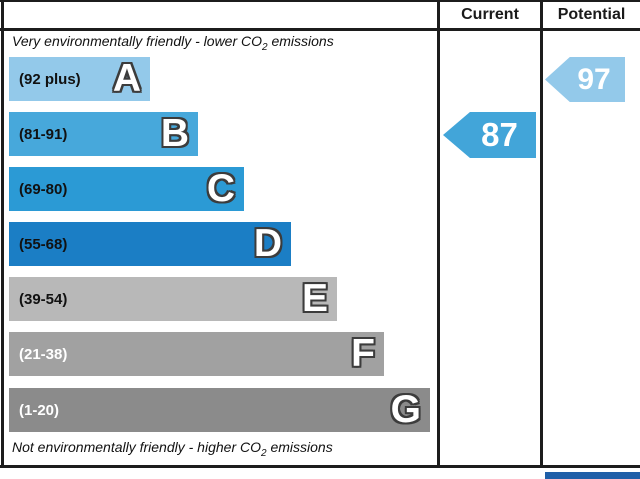 This screenshot has height=479, width=640. What do you see at coordinates (150, 244) in the screenshot?
I see `band-d: (55-68) D` at bounding box center [150, 244].